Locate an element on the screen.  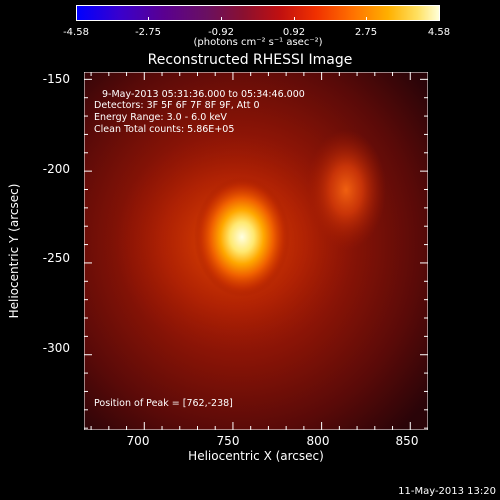
heatmap-secondary-source is located at coordinates (346, 190).